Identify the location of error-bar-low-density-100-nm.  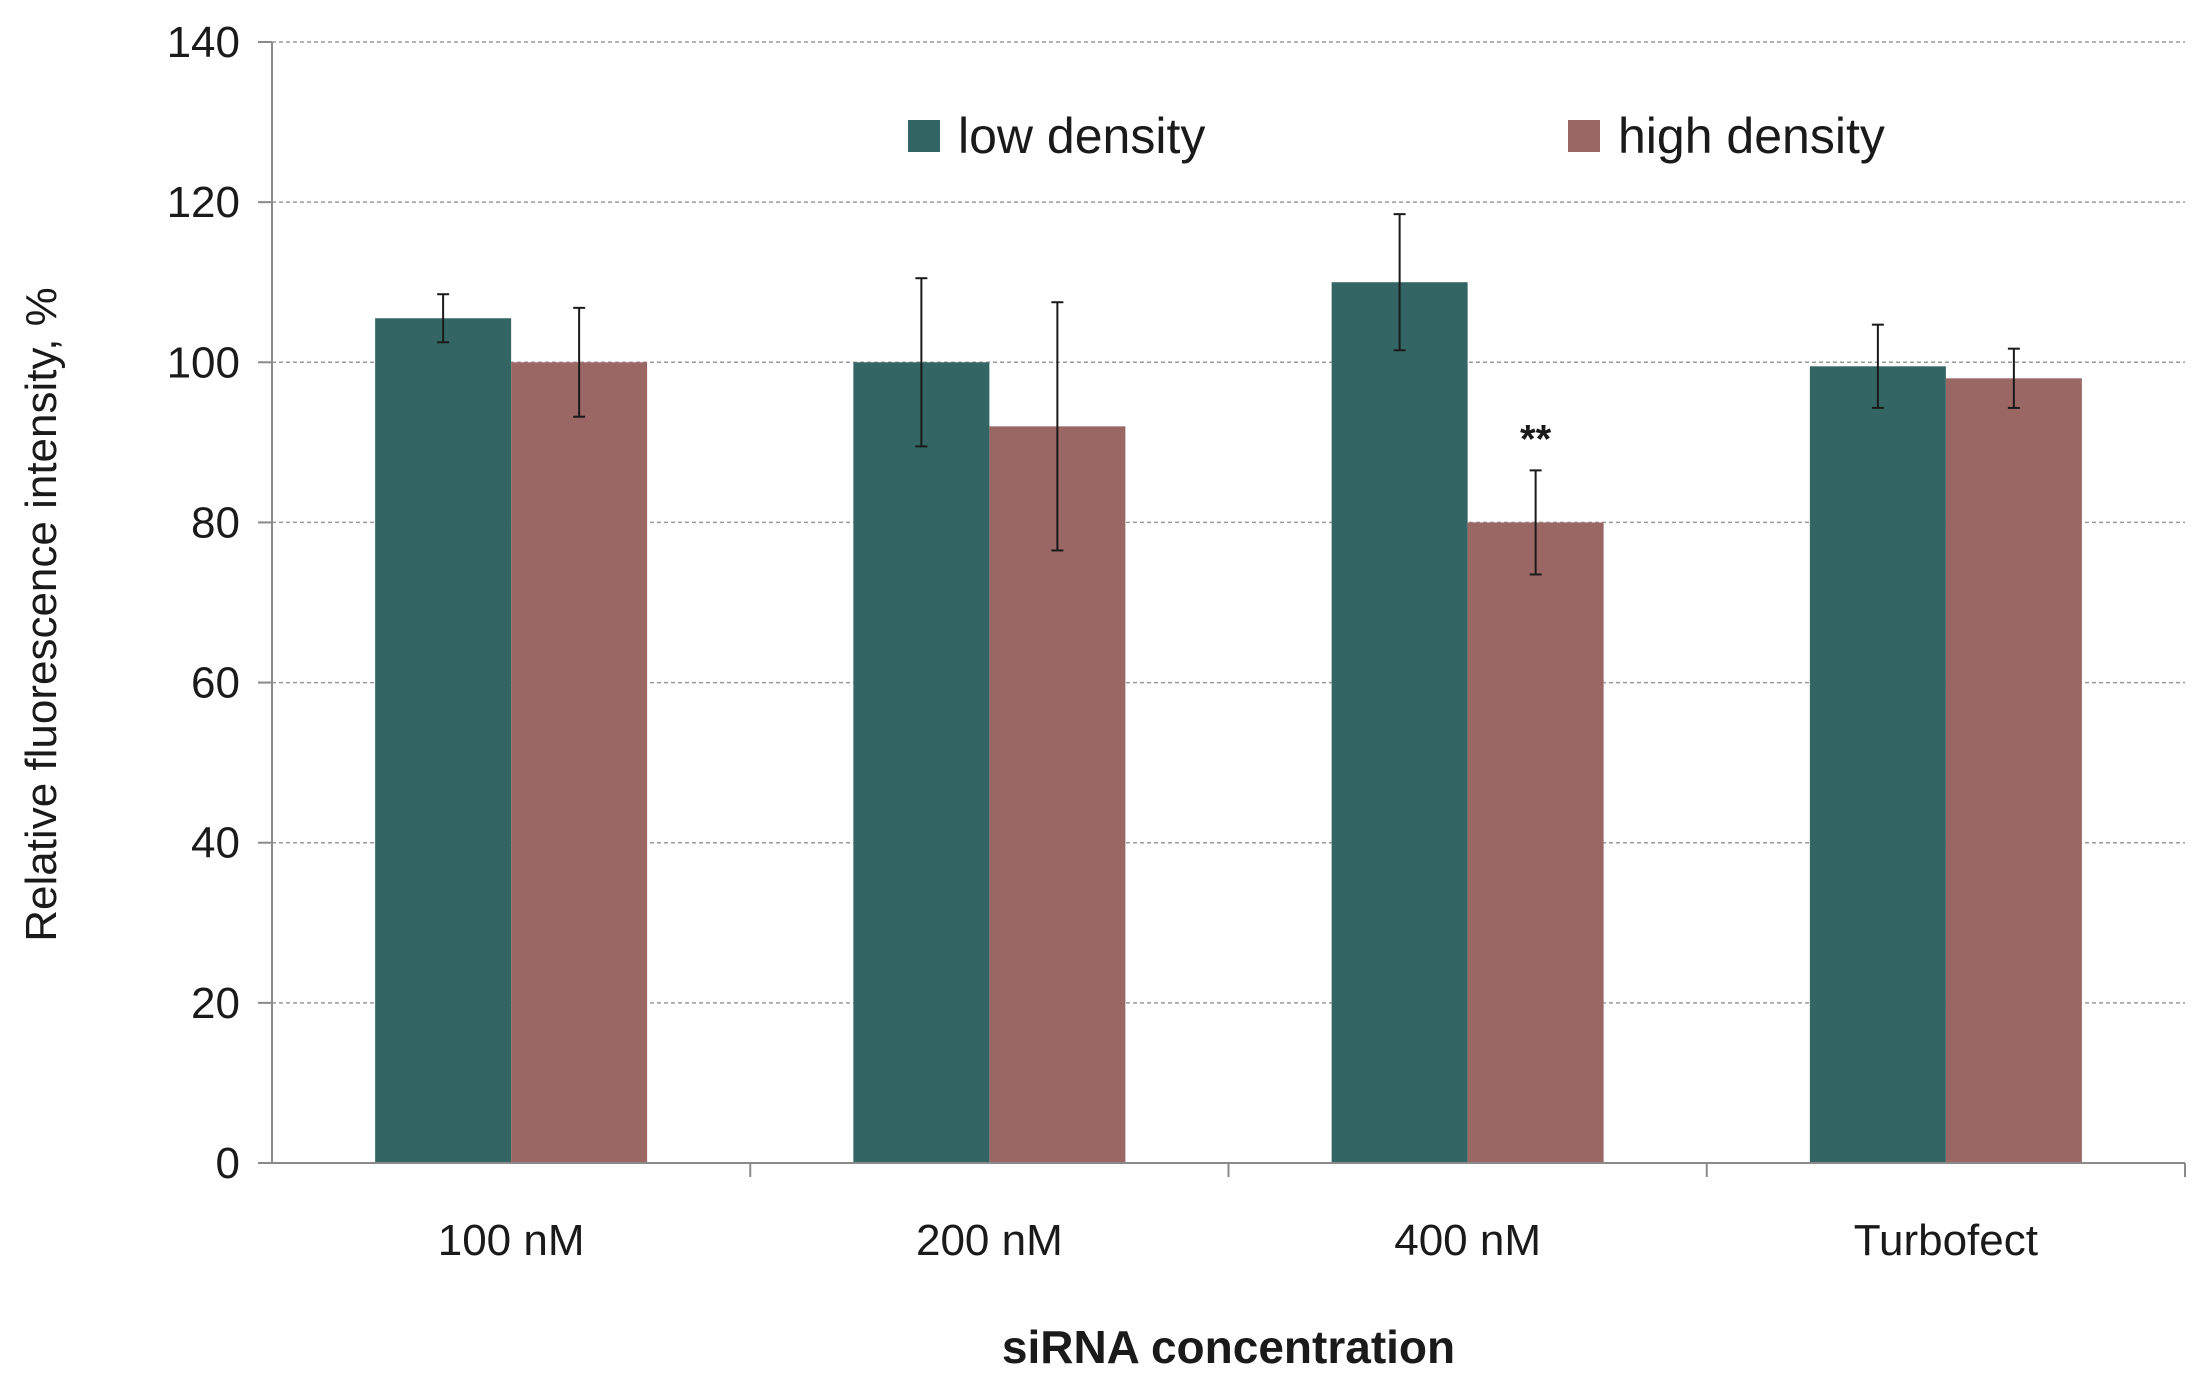
(443, 318).